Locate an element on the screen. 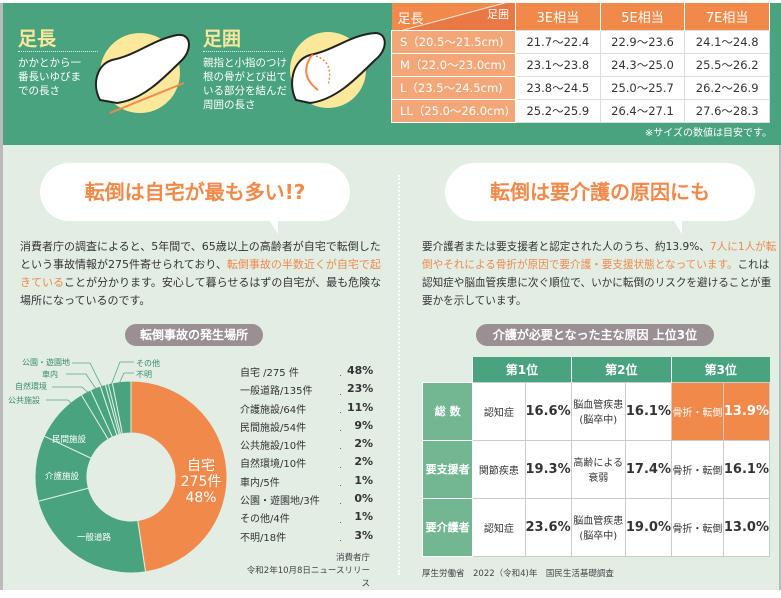 This screenshot has width=781, height=598. cause-value: 13.9% is located at coordinates (746, 411).